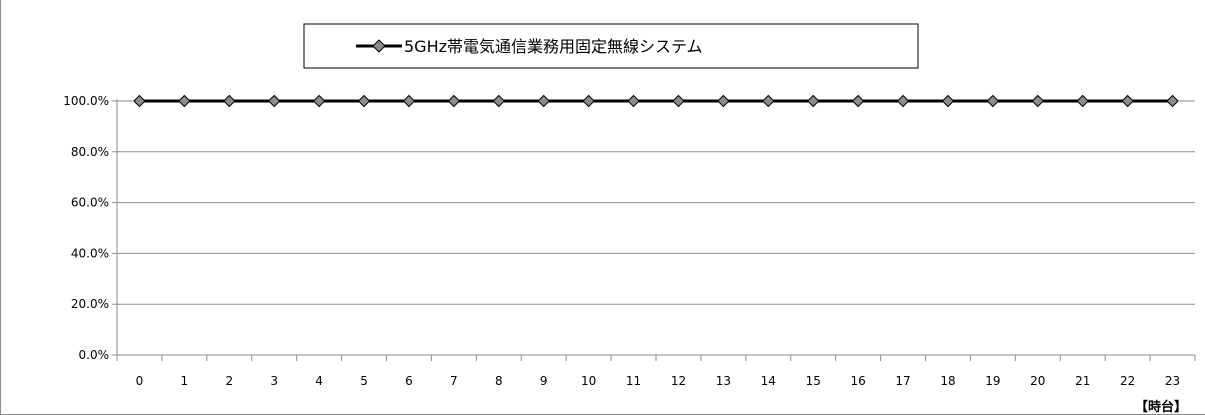 This screenshot has height=415, width=1205. I want to click on x-tick-label: 13, so click(723, 381).